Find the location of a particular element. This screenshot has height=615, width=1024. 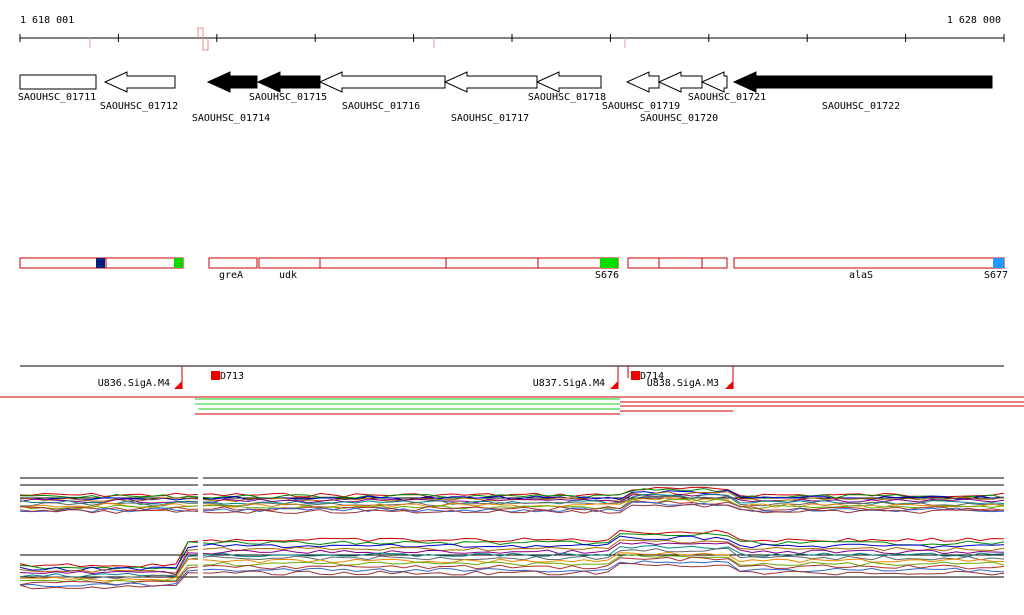

operon-label: udk is located at coordinates (288, 275).